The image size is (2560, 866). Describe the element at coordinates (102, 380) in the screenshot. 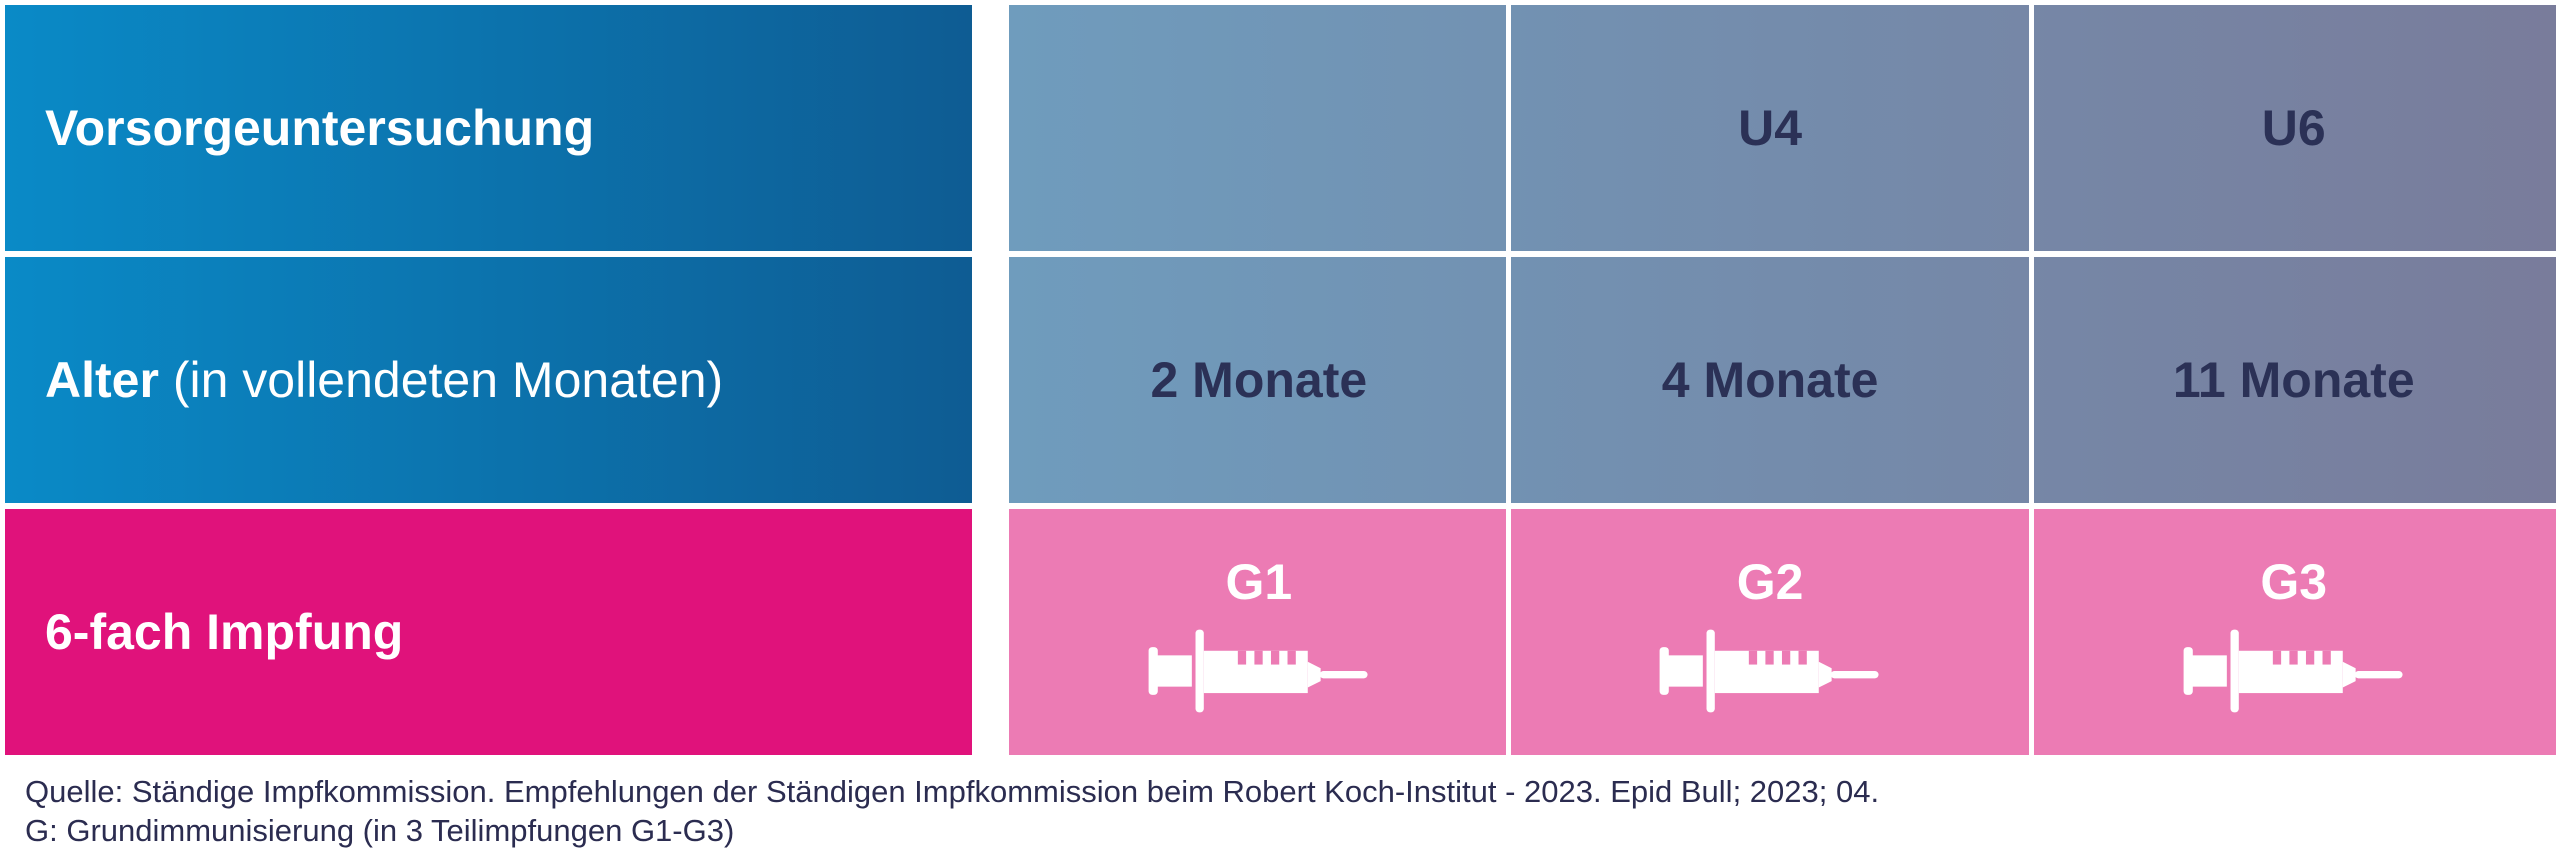

I see `row-label-text: Alter` at that location.